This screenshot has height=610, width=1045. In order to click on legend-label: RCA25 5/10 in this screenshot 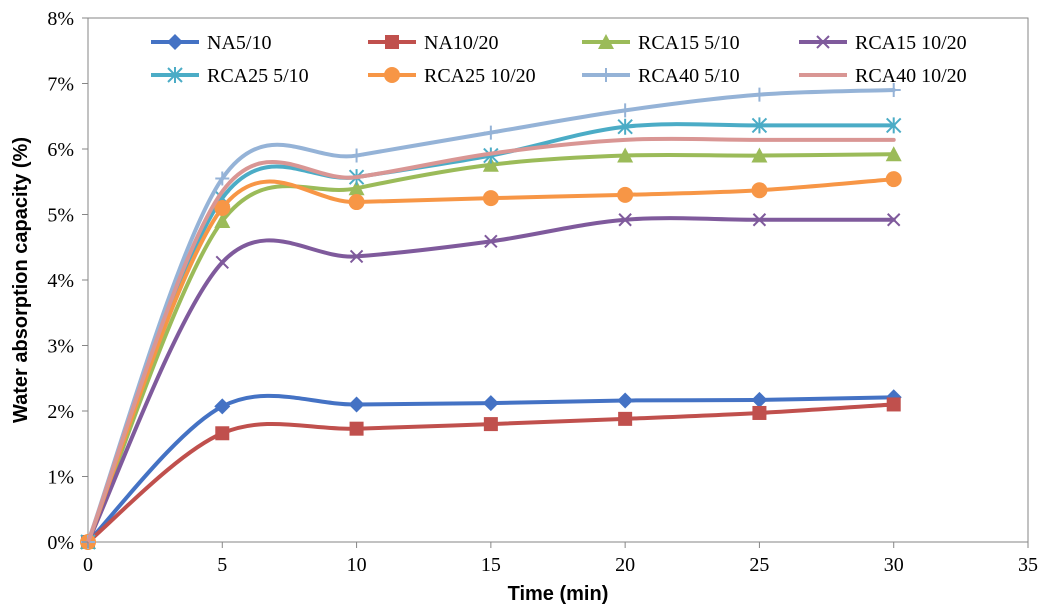, I will do `click(258, 76)`.